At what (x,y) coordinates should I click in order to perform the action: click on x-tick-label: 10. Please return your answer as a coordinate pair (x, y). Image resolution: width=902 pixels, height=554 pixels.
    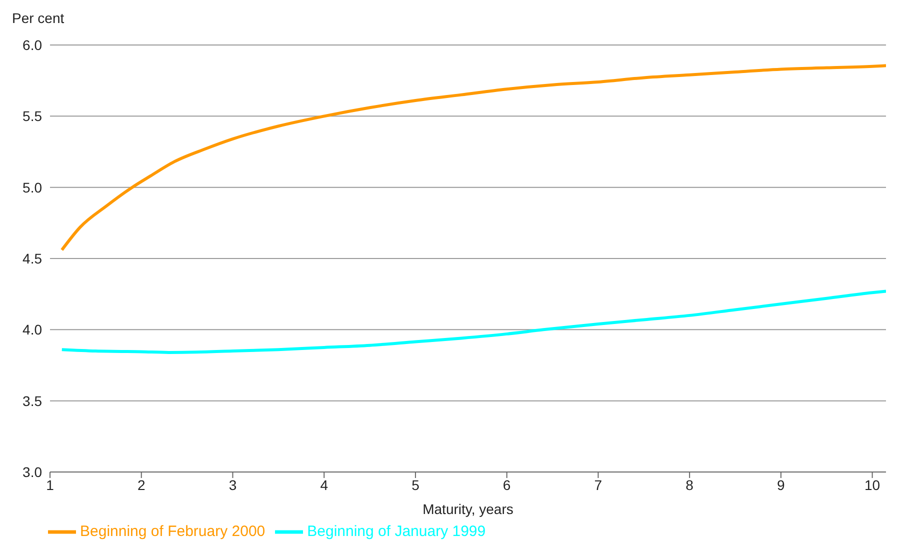
    Looking at the image, I should click on (872, 484).